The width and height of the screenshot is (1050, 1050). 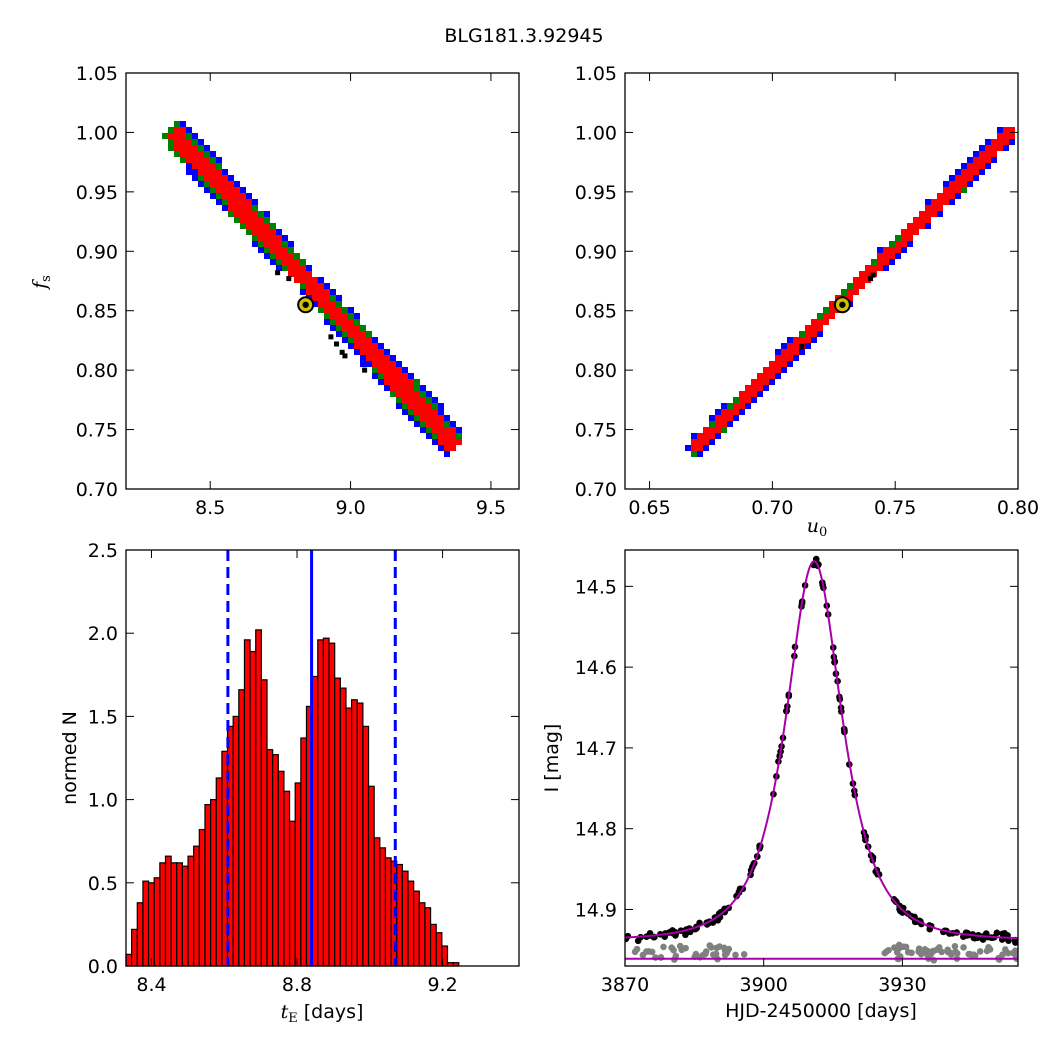 What do you see at coordinates (764, 985) in the screenshot?
I see `x-tick-label: 3900` at bounding box center [764, 985].